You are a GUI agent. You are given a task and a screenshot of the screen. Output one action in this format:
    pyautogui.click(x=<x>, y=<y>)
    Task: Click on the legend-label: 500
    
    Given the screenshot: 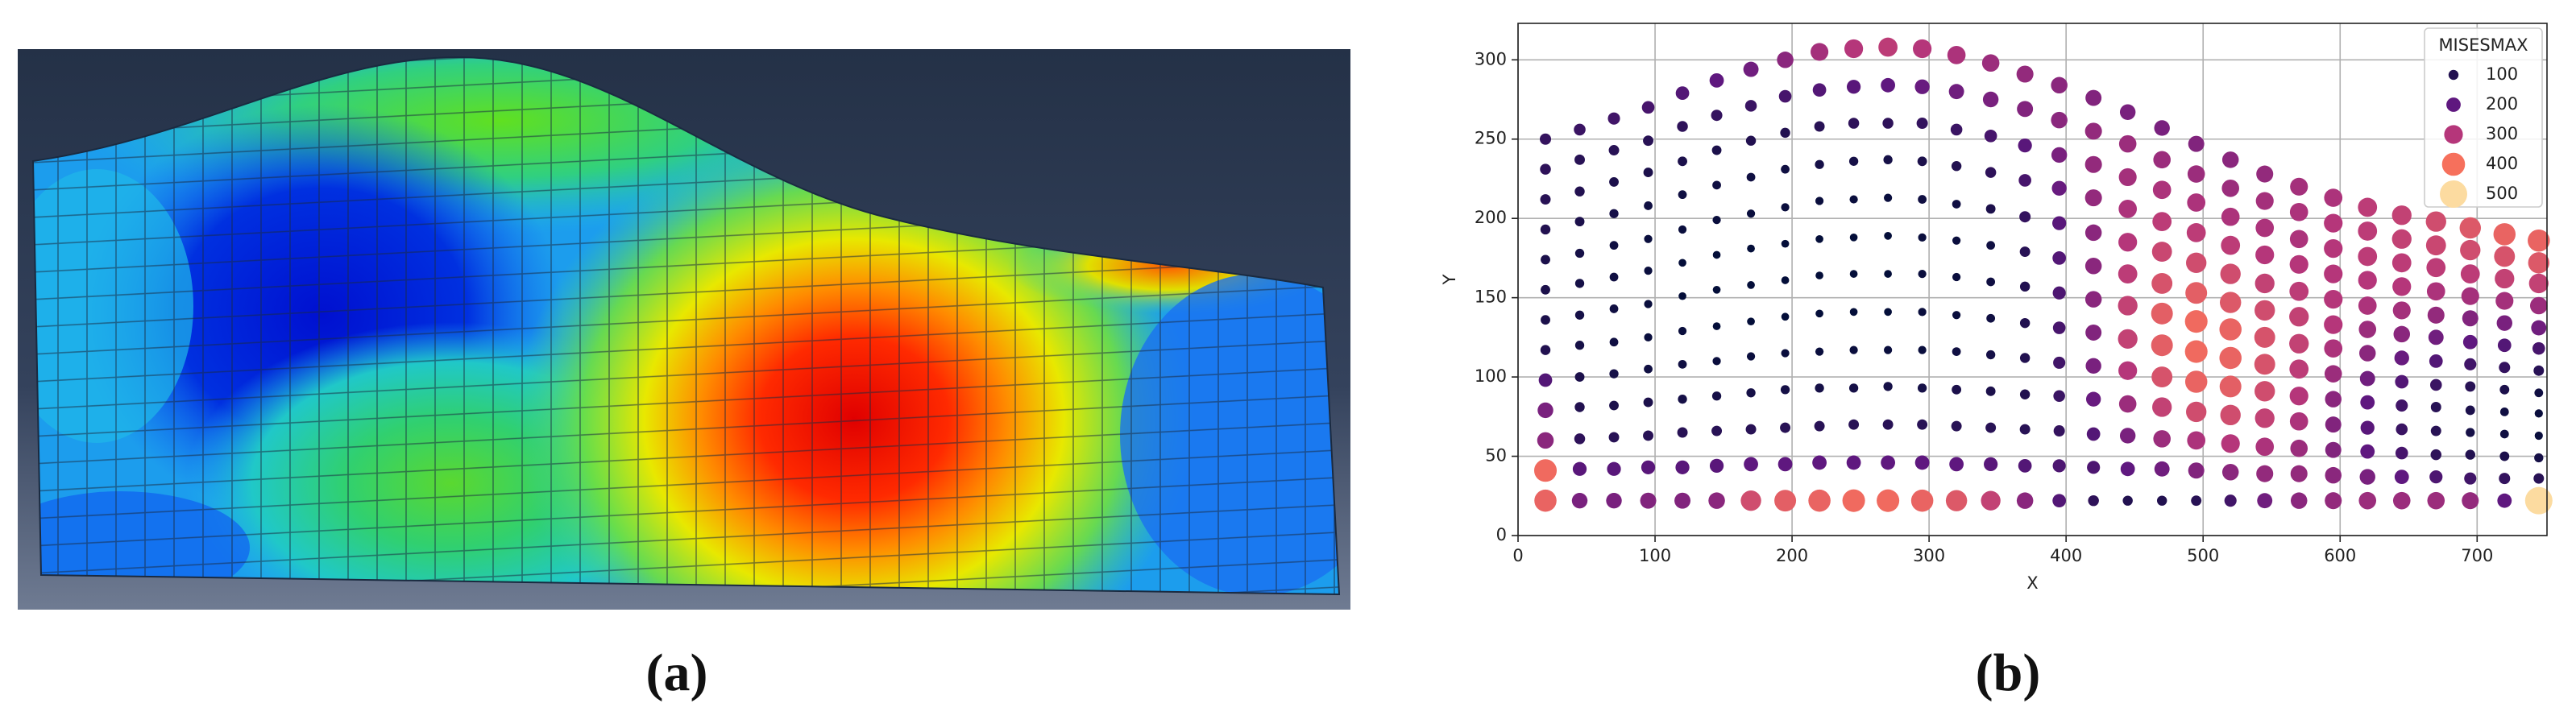 What is the action you would take?
    pyautogui.click(x=2502, y=193)
    